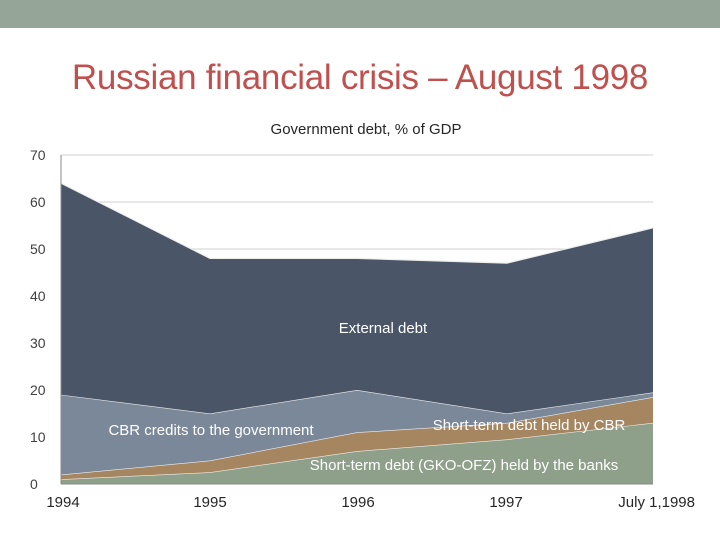 The width and height of the screenshot is (720, 540). I want to click on y-tick-label: 60, so click(38, 202).